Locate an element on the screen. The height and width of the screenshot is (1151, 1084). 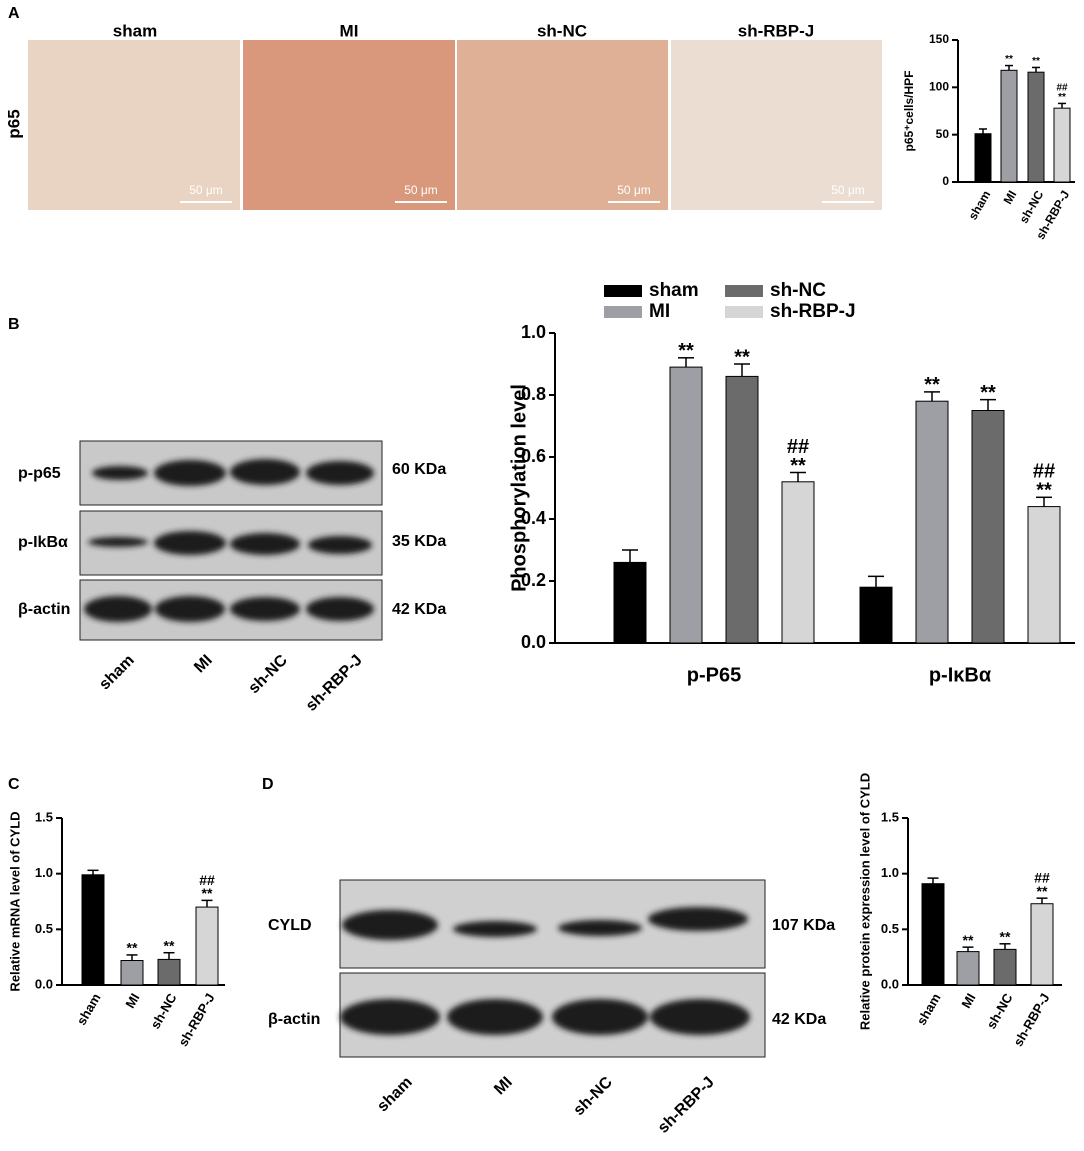
row-label: p65 is located at coordinates (13, 123).